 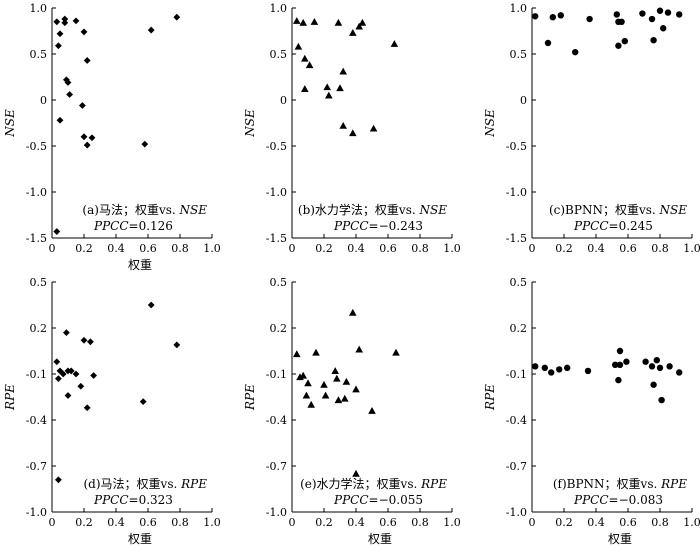 I want to click on y-tick-label: -0.1, so click(x=516, y=374).